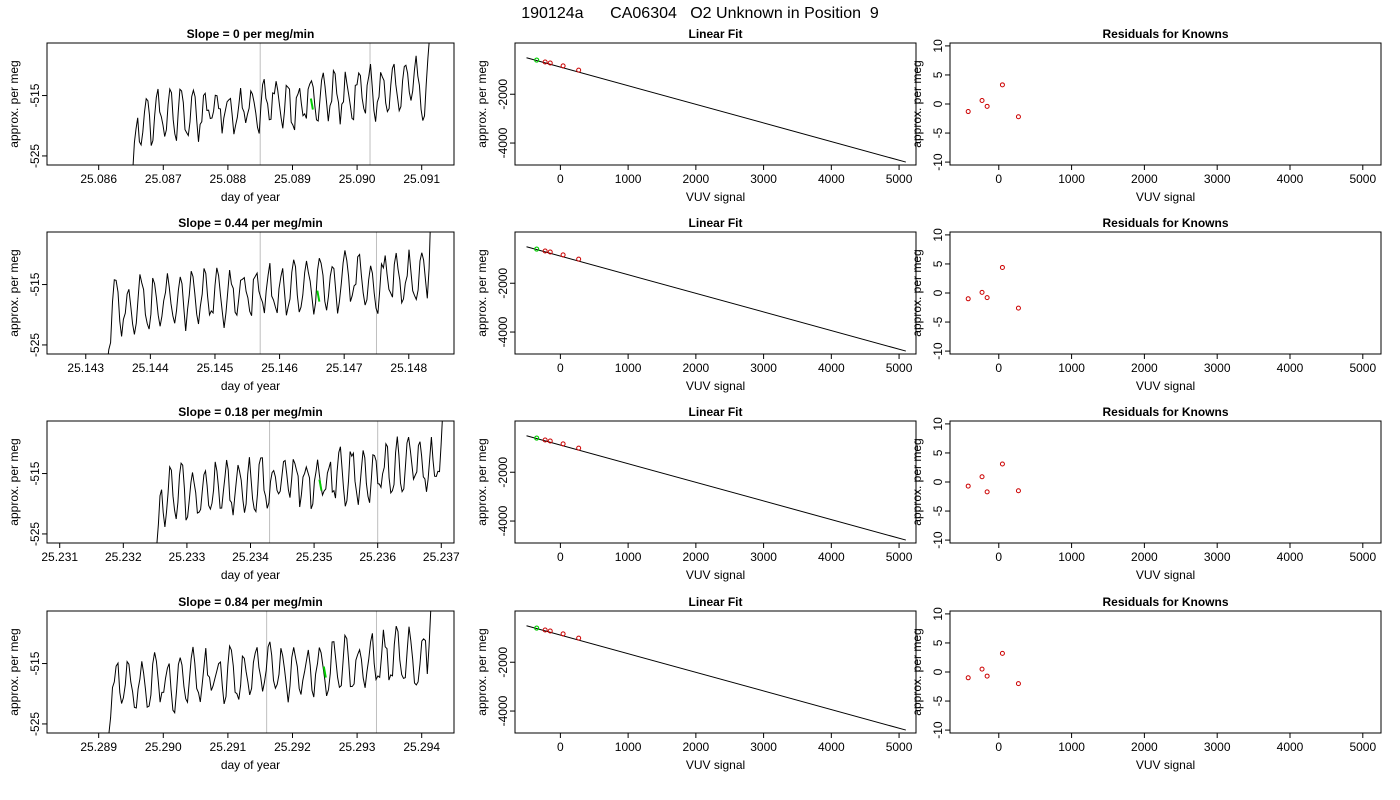 The width and height of the screenshot is (1400, 800). What do you see at coordinates (251, 34) in the screenshot?
I see `panel-title: Slope = 0 per meg/min` at bounding box center [251, 34].